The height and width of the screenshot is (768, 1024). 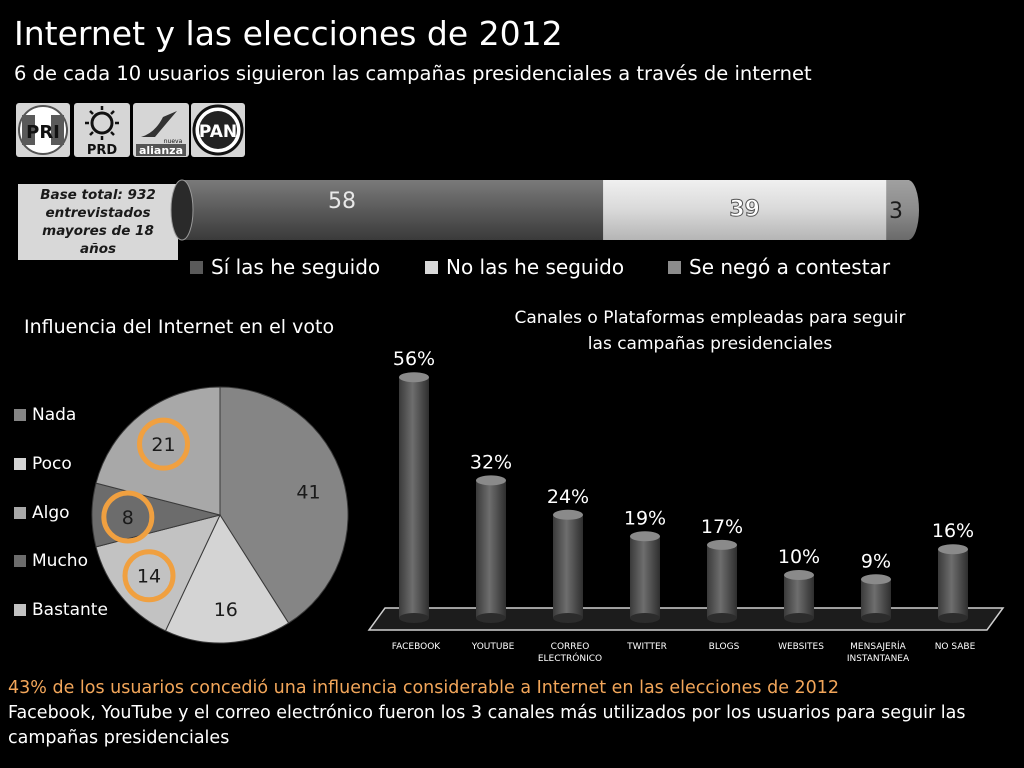 What do you see at coordinates (61, 610) in the screenshot?
I see `pie-legend-item: Bastante` at bounding box center [61, 610].